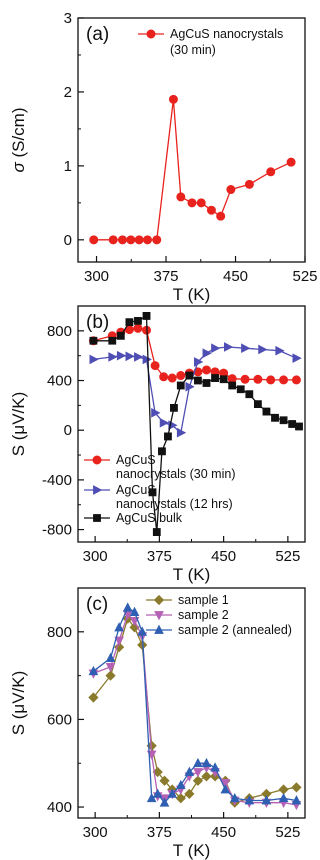 This screenshot has width=320, height=860. Describe the element at coordinates (149, 518) in the screenshot. I see `legend-label: AgCuS bulk` at that location.